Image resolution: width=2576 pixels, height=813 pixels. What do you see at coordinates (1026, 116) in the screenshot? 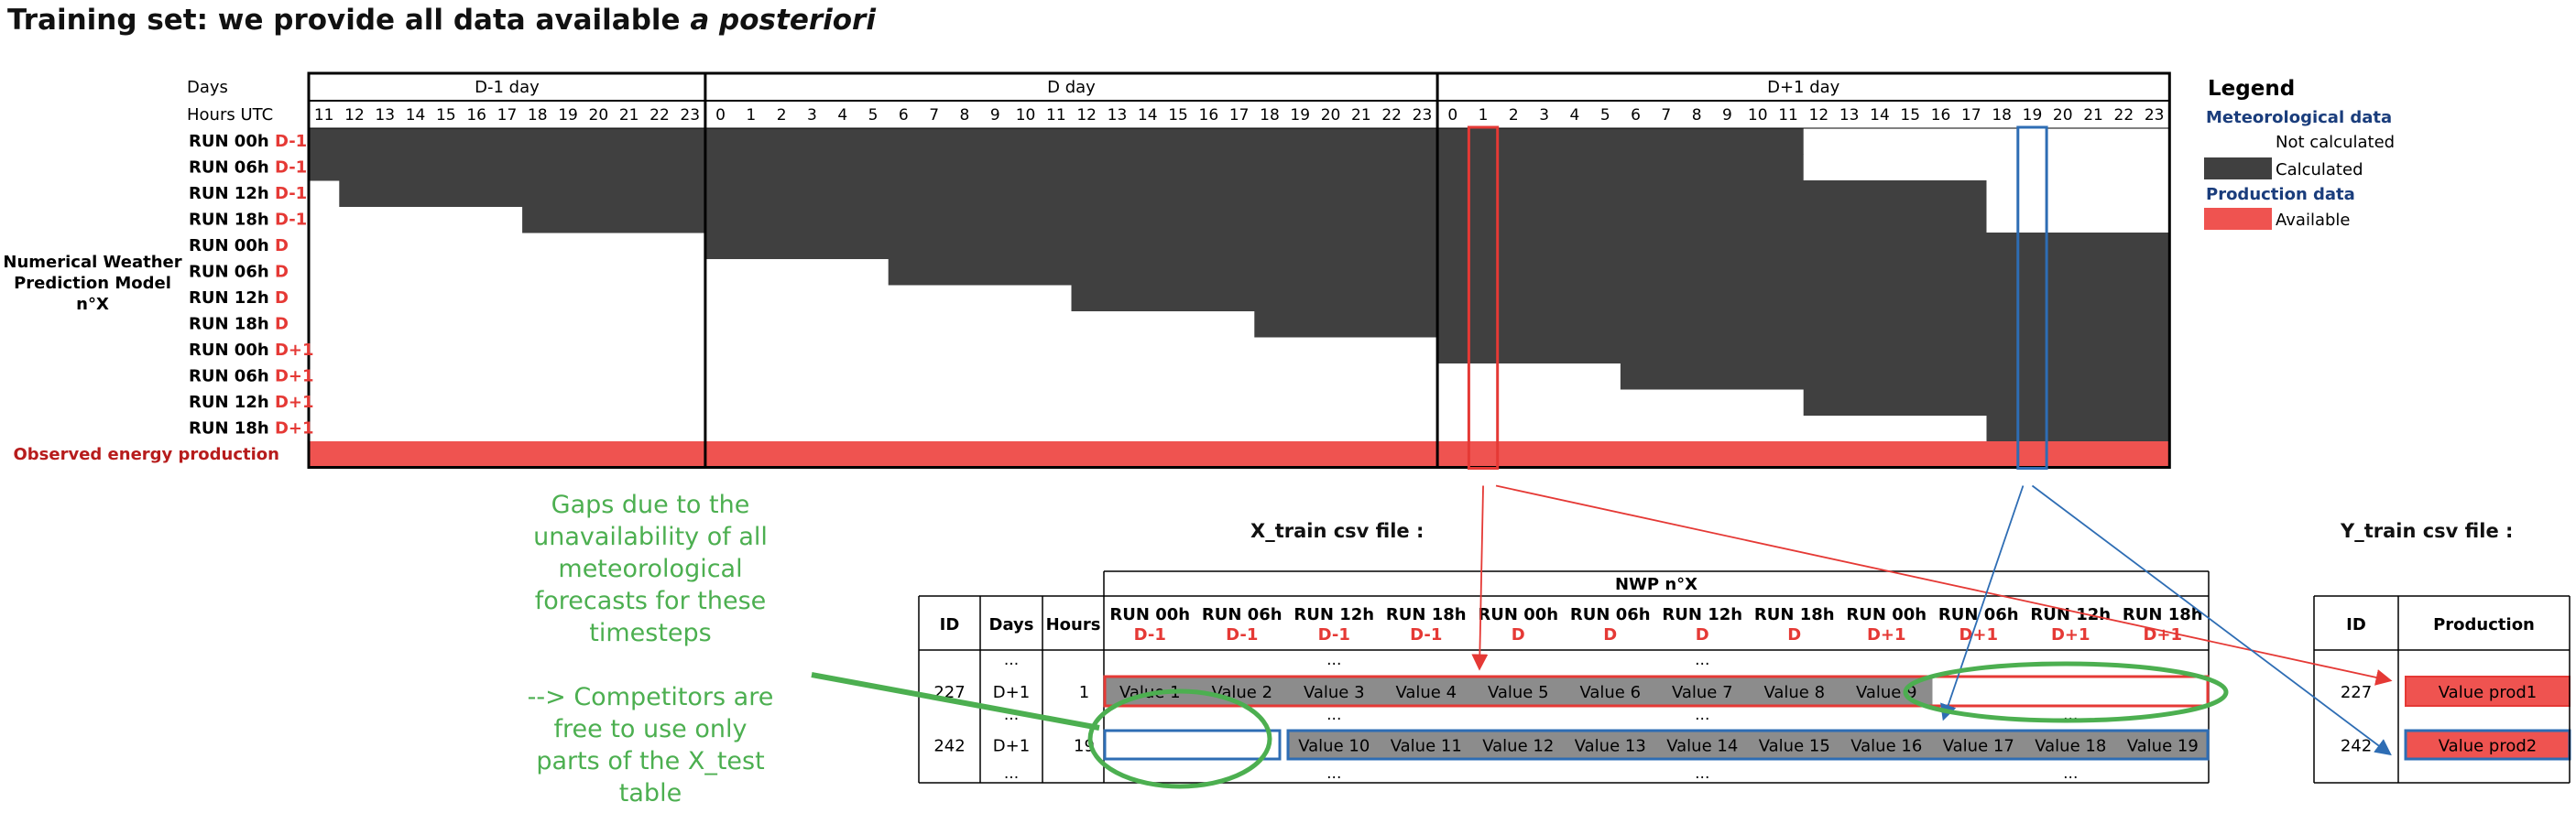
I see `hour-tick-label: 10` at bounding box center [1026, 116].